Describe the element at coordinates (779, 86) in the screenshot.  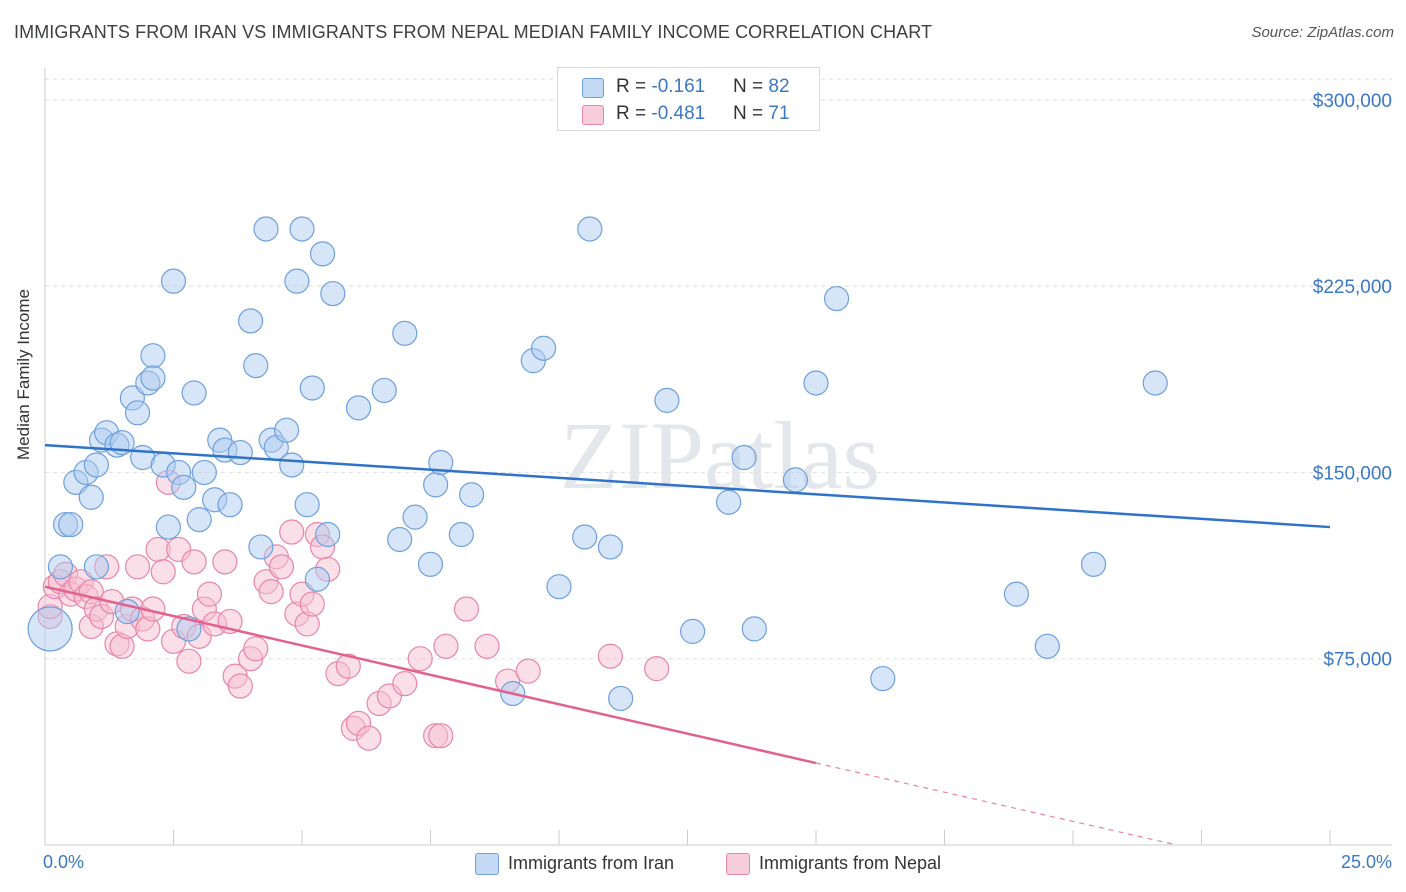
I see `iran-n-value: 82` at that location.